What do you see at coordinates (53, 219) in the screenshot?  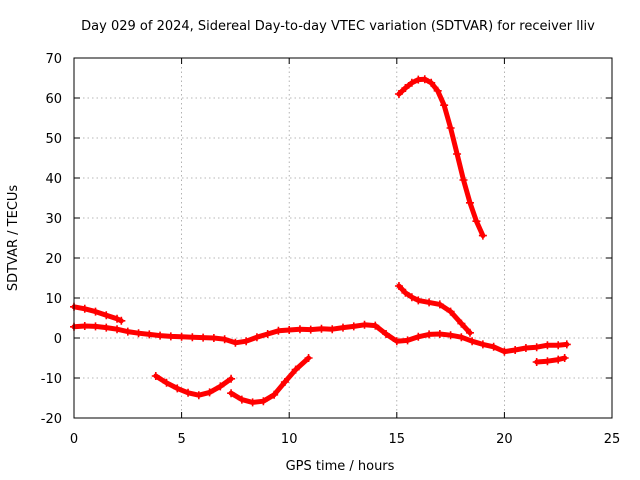 I see `y-tick-label: 30` at bounding box center [53, 219].